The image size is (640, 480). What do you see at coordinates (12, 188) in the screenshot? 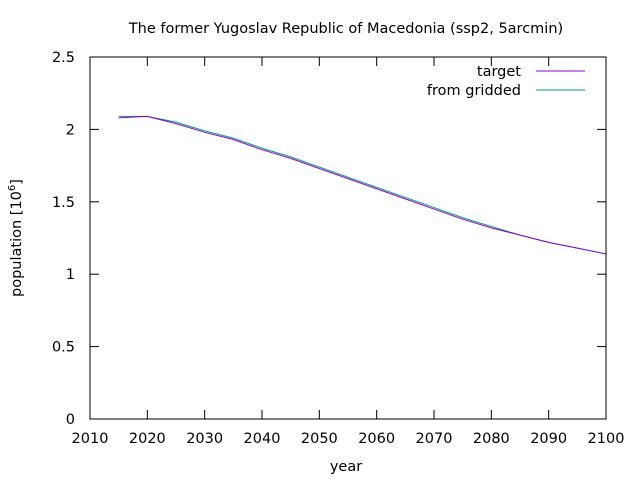
I see `y-axis-label-exponent: 6` at bounding box center [12, 188].